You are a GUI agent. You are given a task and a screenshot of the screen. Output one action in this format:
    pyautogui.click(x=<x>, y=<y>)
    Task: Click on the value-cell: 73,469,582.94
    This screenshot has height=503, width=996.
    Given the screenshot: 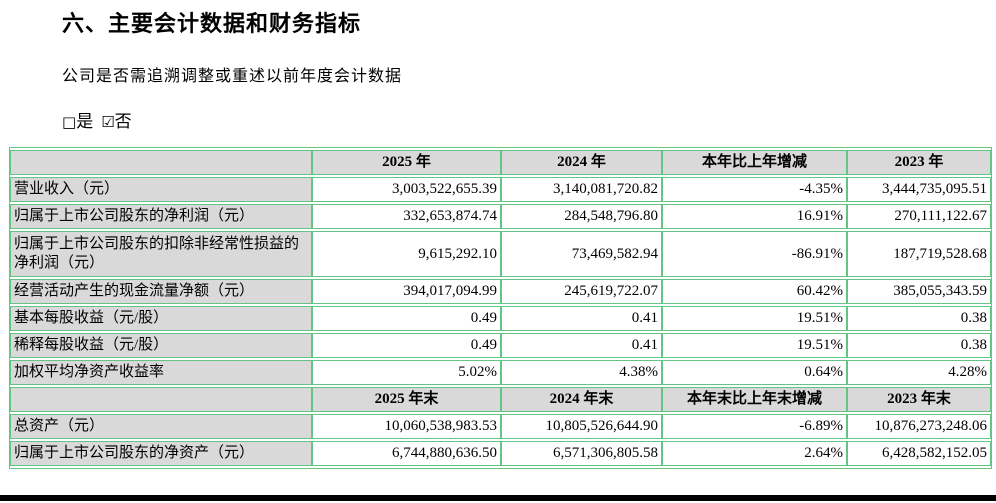 What is the action you would take?
    pyautogui.click(x=581, y=254)
    